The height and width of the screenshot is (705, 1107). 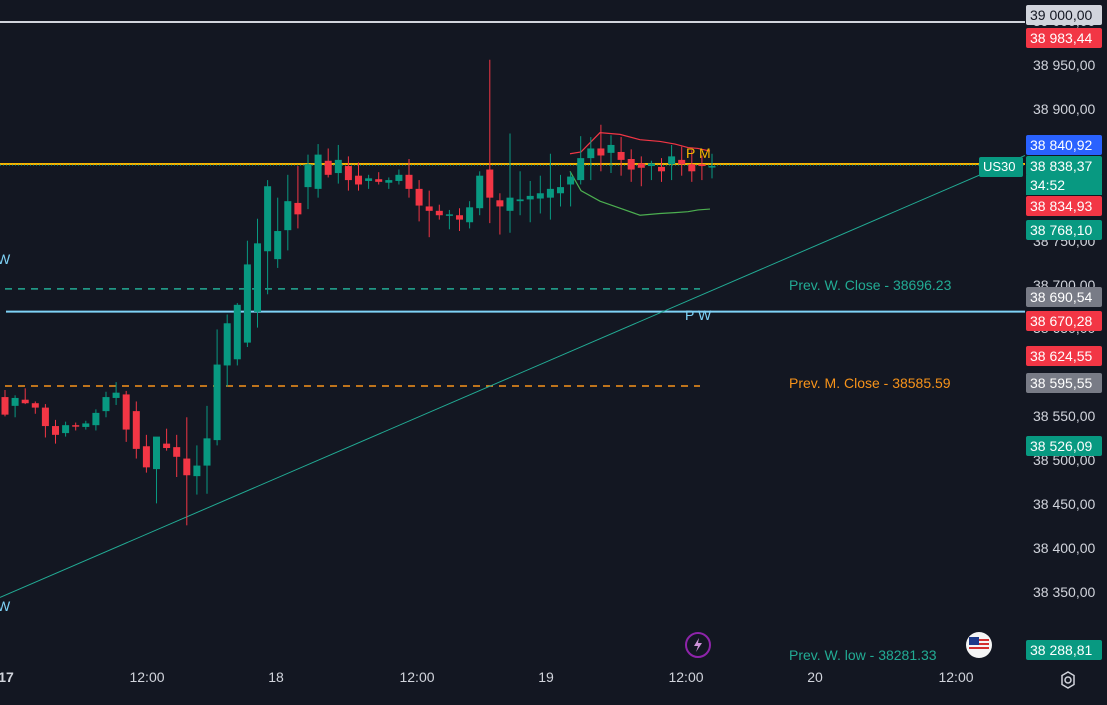 What do you see at coordinates (1064, 185) in the screenshot?
I see `price-badge: 34:52` at bounding box center [1064, 185].